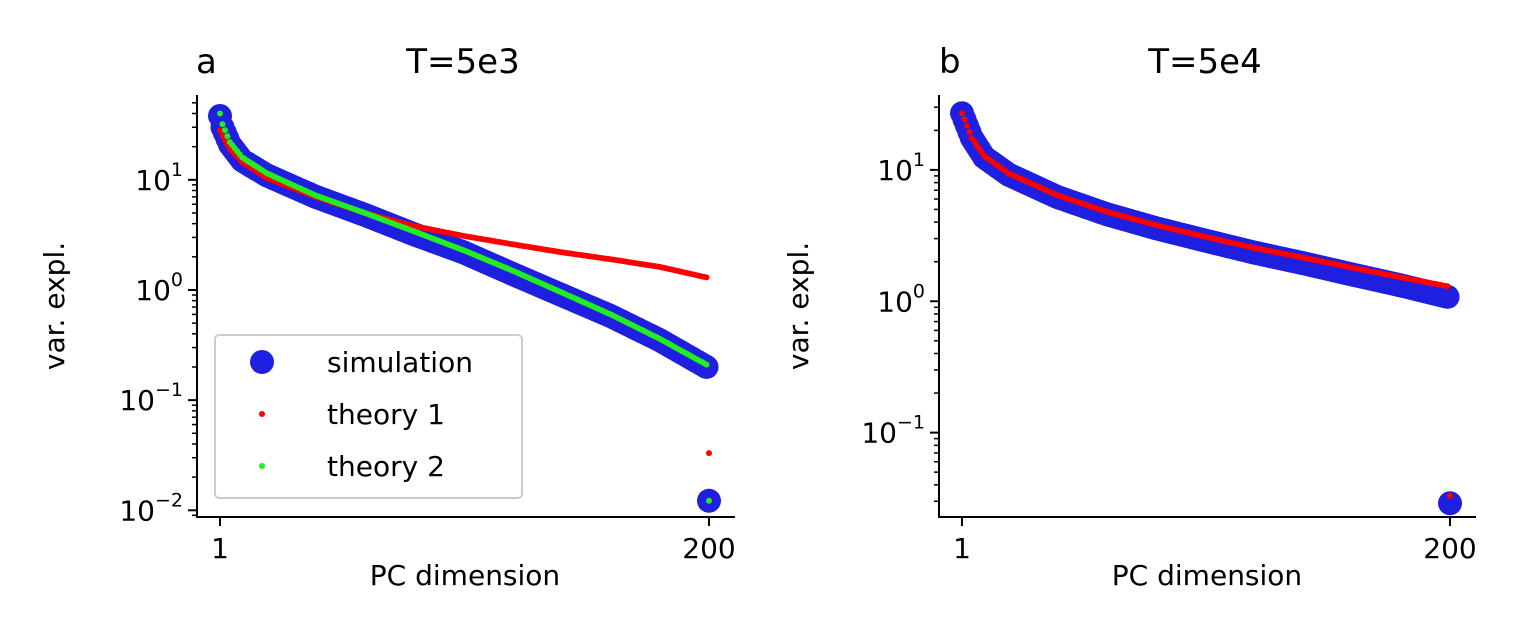 This screenshot has width=1522, height=634. I want to click on legend-marker-theory1, so click(262, 414).